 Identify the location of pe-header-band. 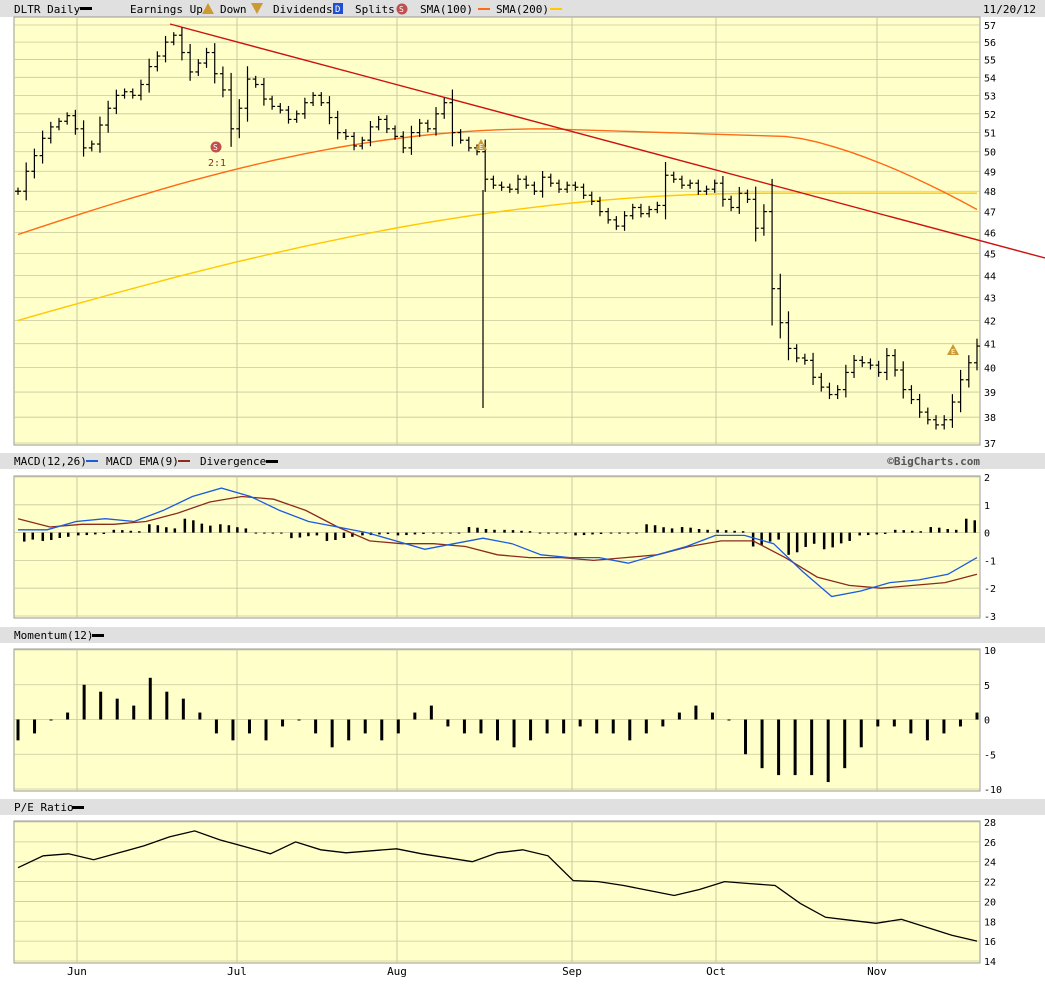
(522, 807).